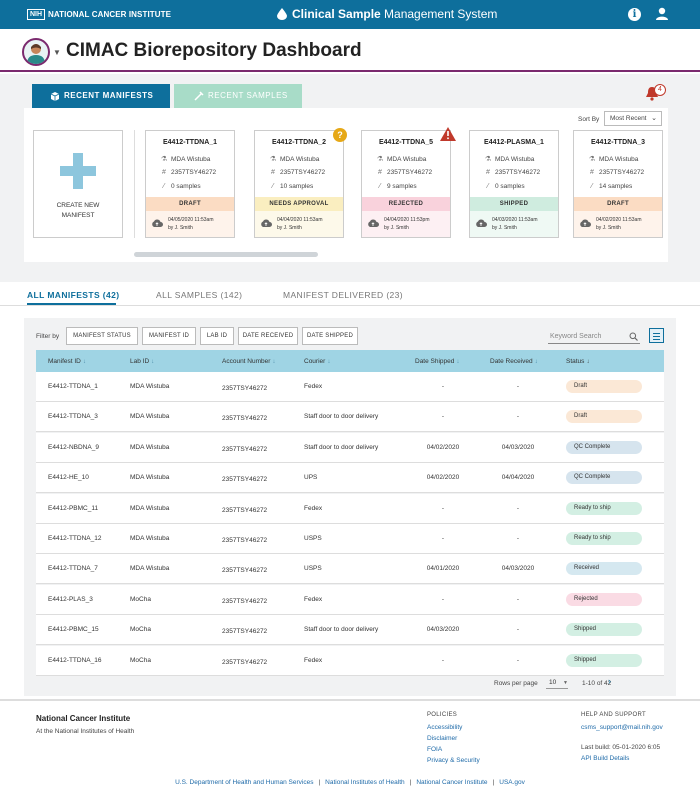 The image size is (700, 801). I want to click on footer-support-email: csms_support@mail.nih.gov, so click(622, 727).